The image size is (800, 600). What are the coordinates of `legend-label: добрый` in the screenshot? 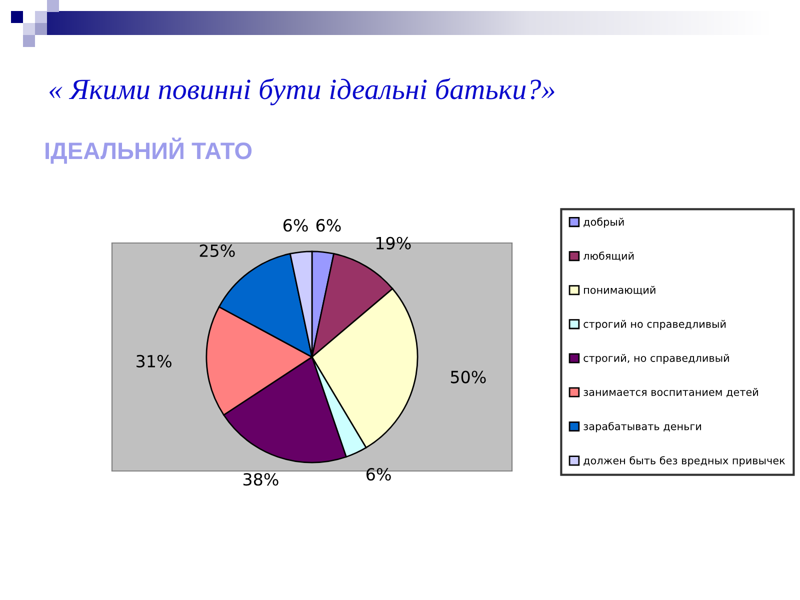 It's located at (604, 223).